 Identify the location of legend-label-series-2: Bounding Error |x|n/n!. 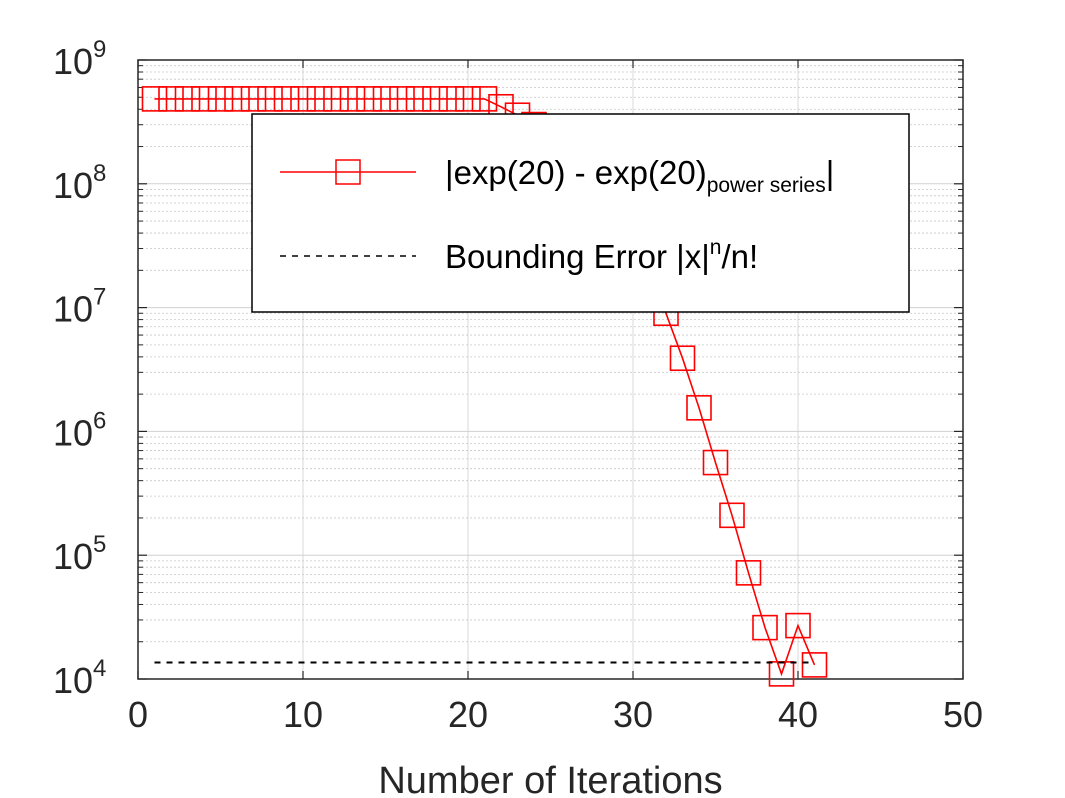
(601, 255).